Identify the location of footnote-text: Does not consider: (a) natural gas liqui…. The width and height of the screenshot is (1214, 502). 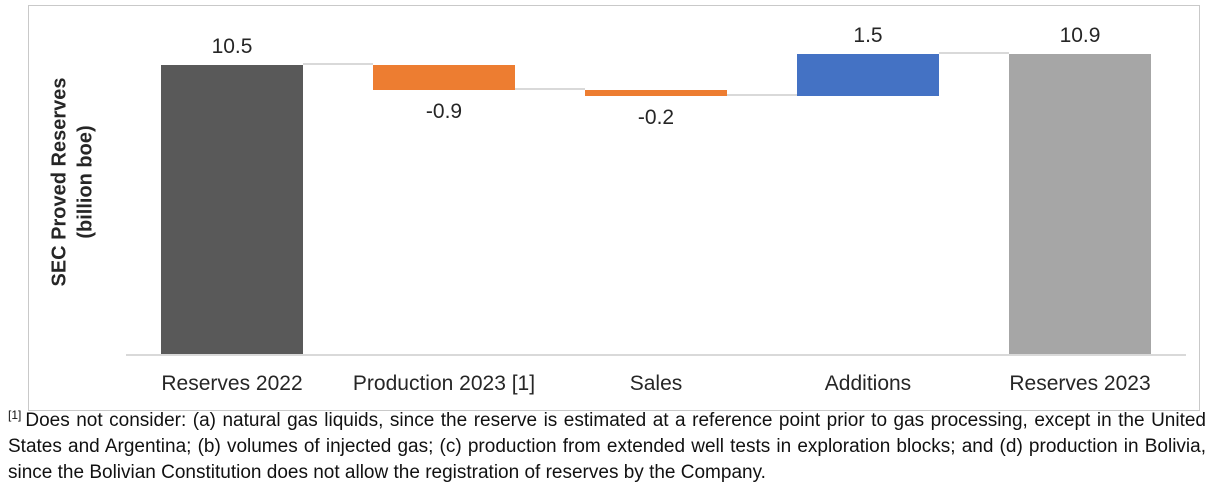
(607, 446).